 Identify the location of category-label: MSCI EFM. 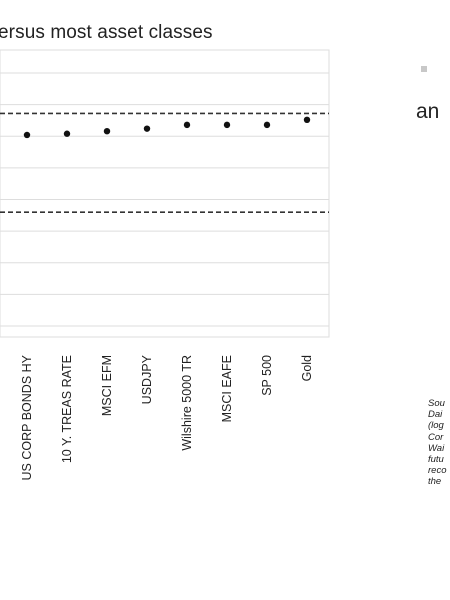
(107, 385).